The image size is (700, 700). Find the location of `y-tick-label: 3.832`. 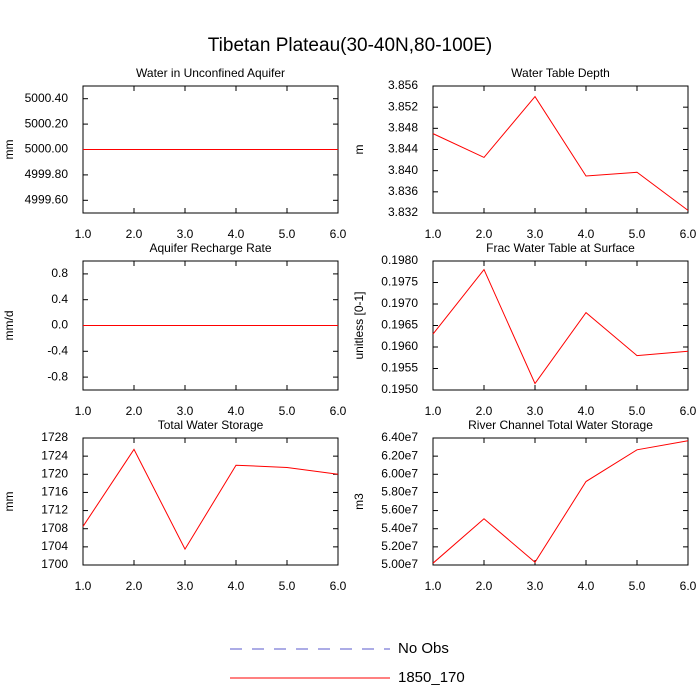

y-tick-label: 3.832 is located at coordinates (403, 212).